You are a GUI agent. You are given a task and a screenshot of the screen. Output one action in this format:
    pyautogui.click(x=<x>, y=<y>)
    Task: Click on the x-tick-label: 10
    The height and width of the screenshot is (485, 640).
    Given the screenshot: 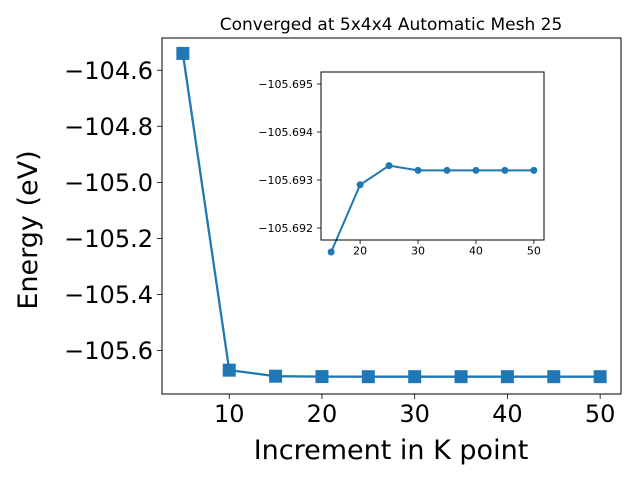 What is the action you would take?
    pyautogui.click(x=229, y=414)
    